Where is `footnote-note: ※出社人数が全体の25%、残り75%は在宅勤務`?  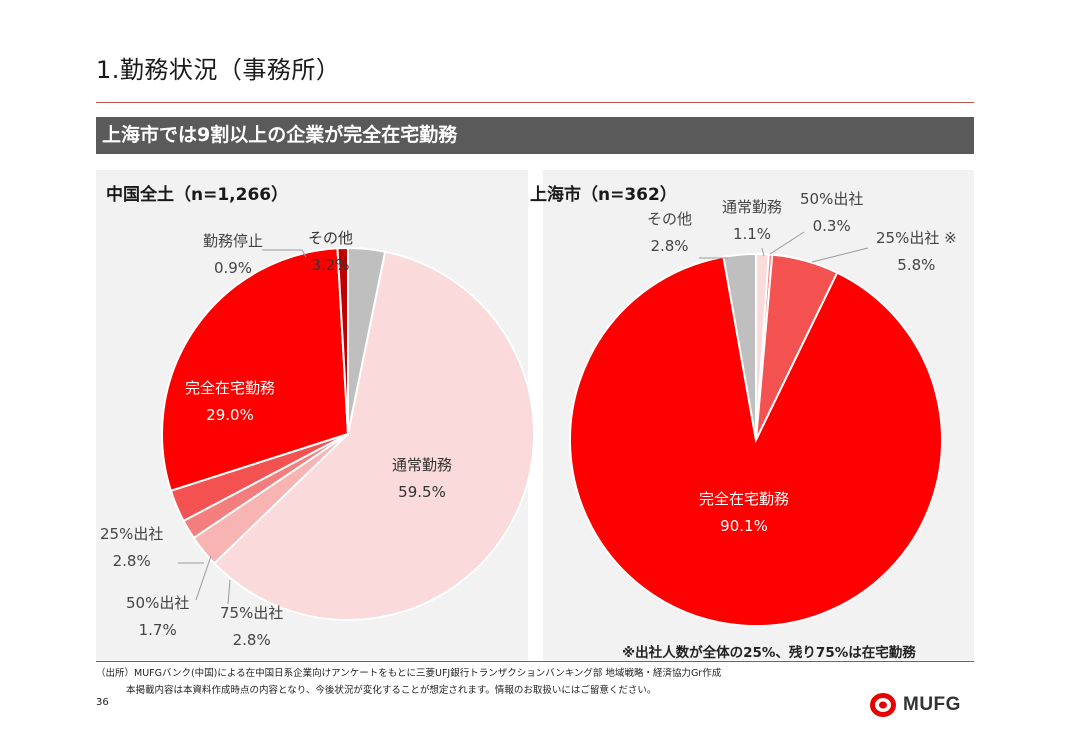 footnote-note: ※出社人数が全体の25%、残り75%は在宅勤務 is located at coordinates (769, 653).